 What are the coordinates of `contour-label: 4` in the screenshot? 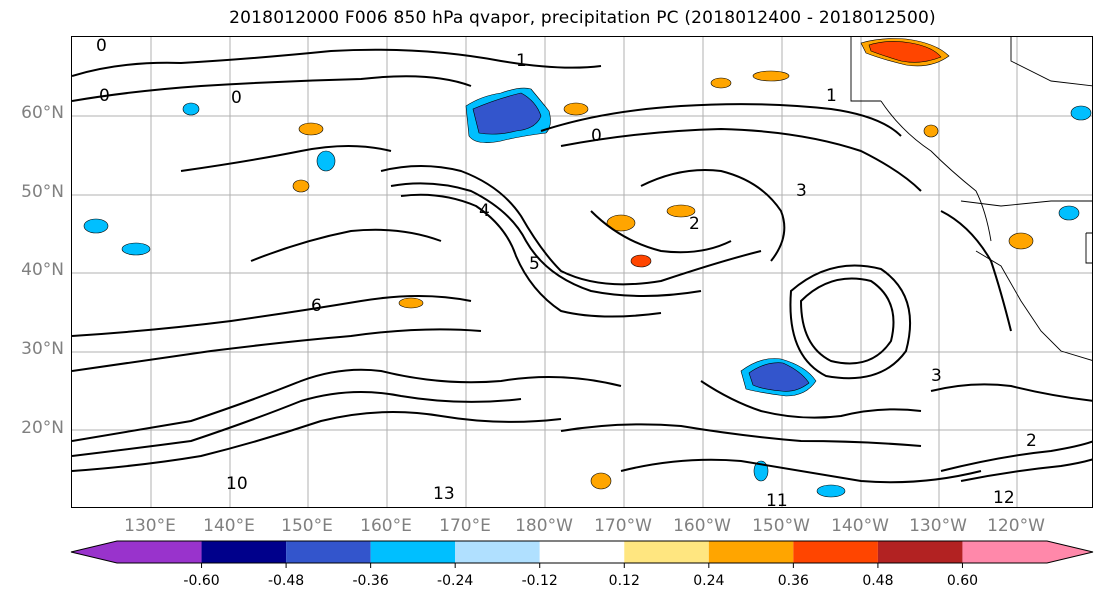 It's located at (484, 211).